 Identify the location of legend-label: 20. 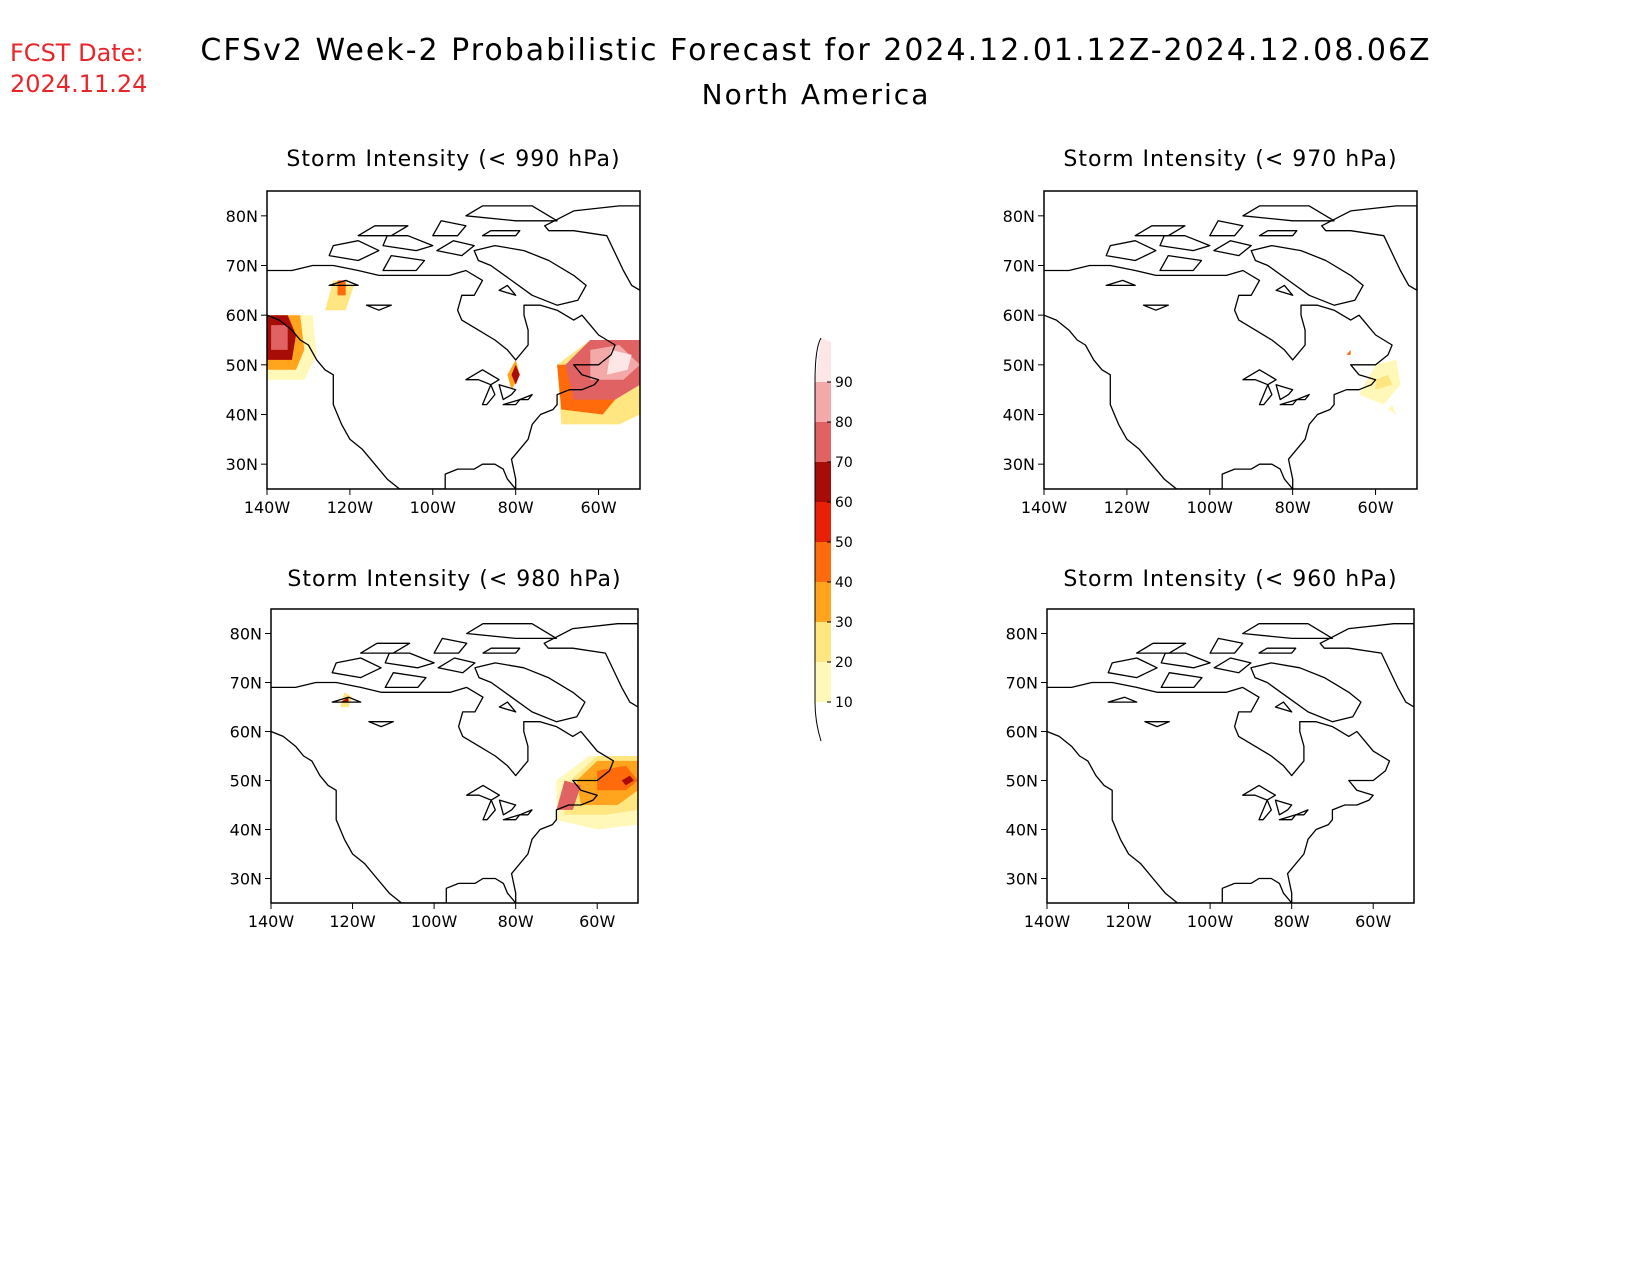
(844, 663).